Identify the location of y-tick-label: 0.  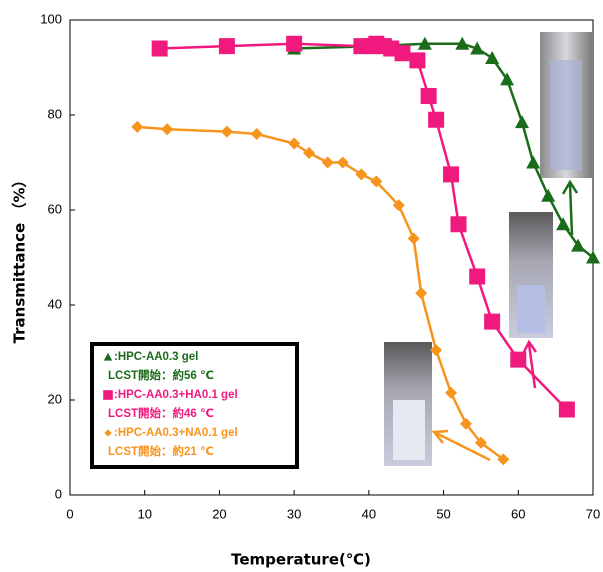
(58, 493).